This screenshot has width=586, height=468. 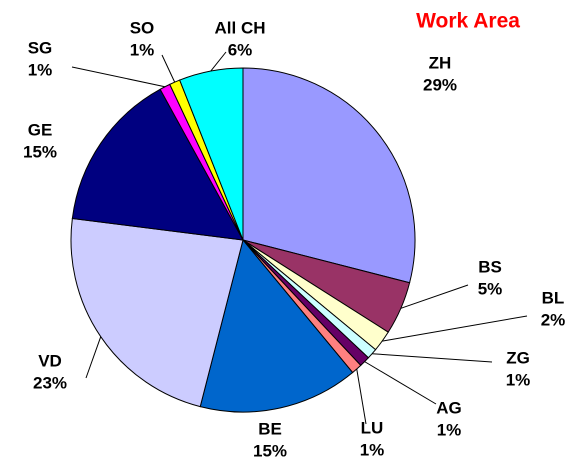 What do you see at coordinates (440, 84) in the screenshot?
I see `value-label: 29%` at bounding box center [440, 84].